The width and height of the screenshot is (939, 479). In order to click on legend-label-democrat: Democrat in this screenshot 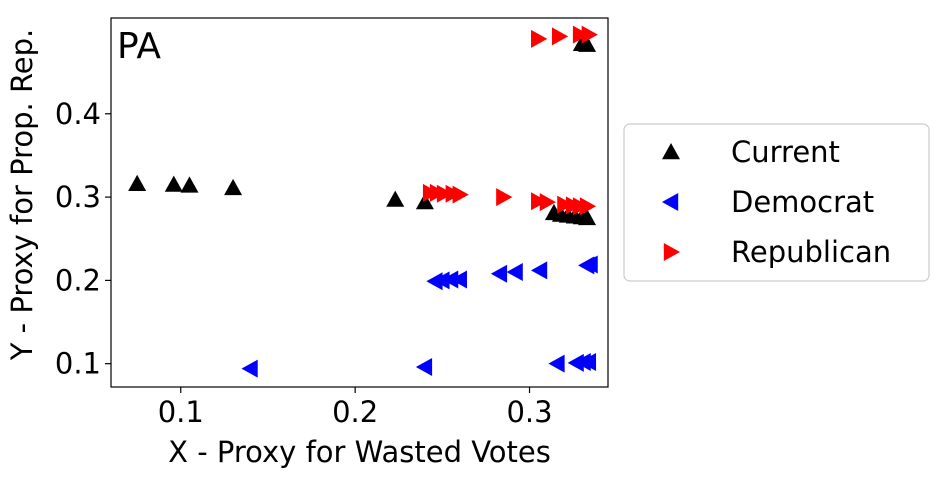, I will do `click(802, 202)`.